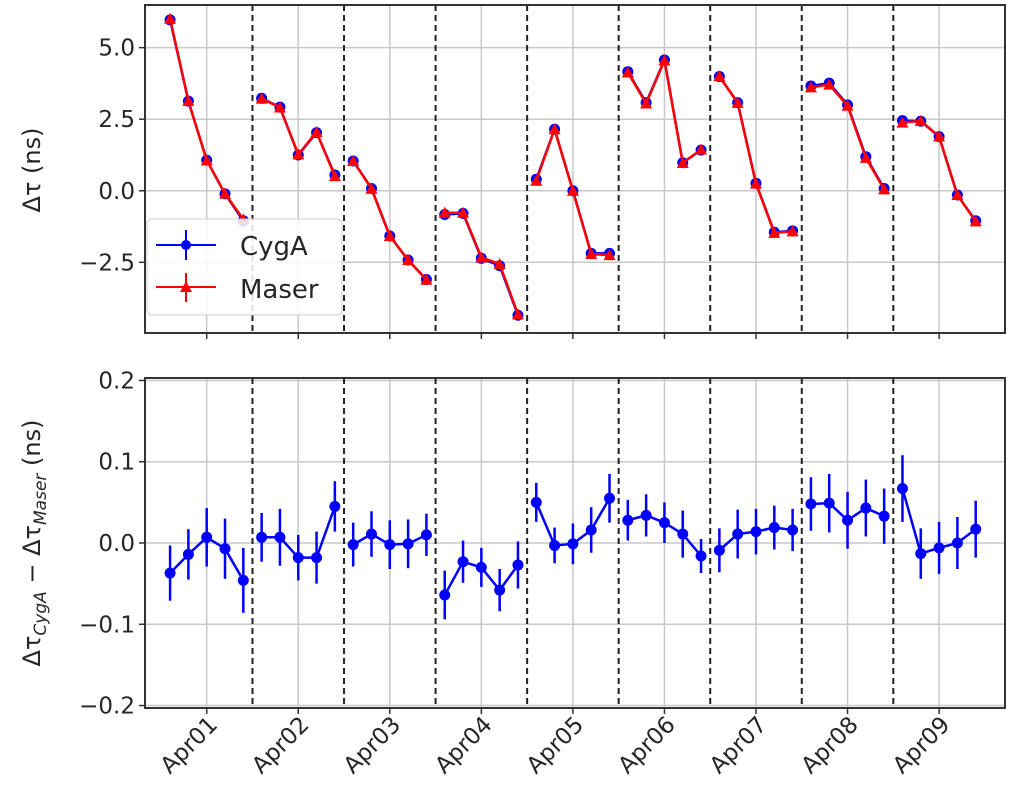 The image size is (1020, 807). I want to click on y-tick-label: 0.2, so click(116, 381).